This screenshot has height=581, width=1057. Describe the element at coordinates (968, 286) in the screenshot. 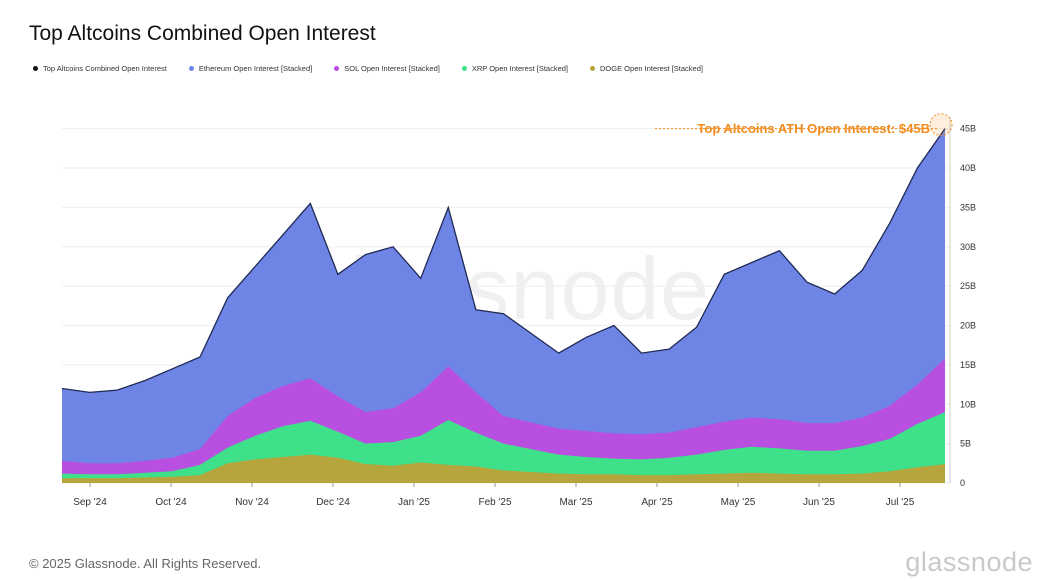

I see `y-tick-label: 25B` at that location.